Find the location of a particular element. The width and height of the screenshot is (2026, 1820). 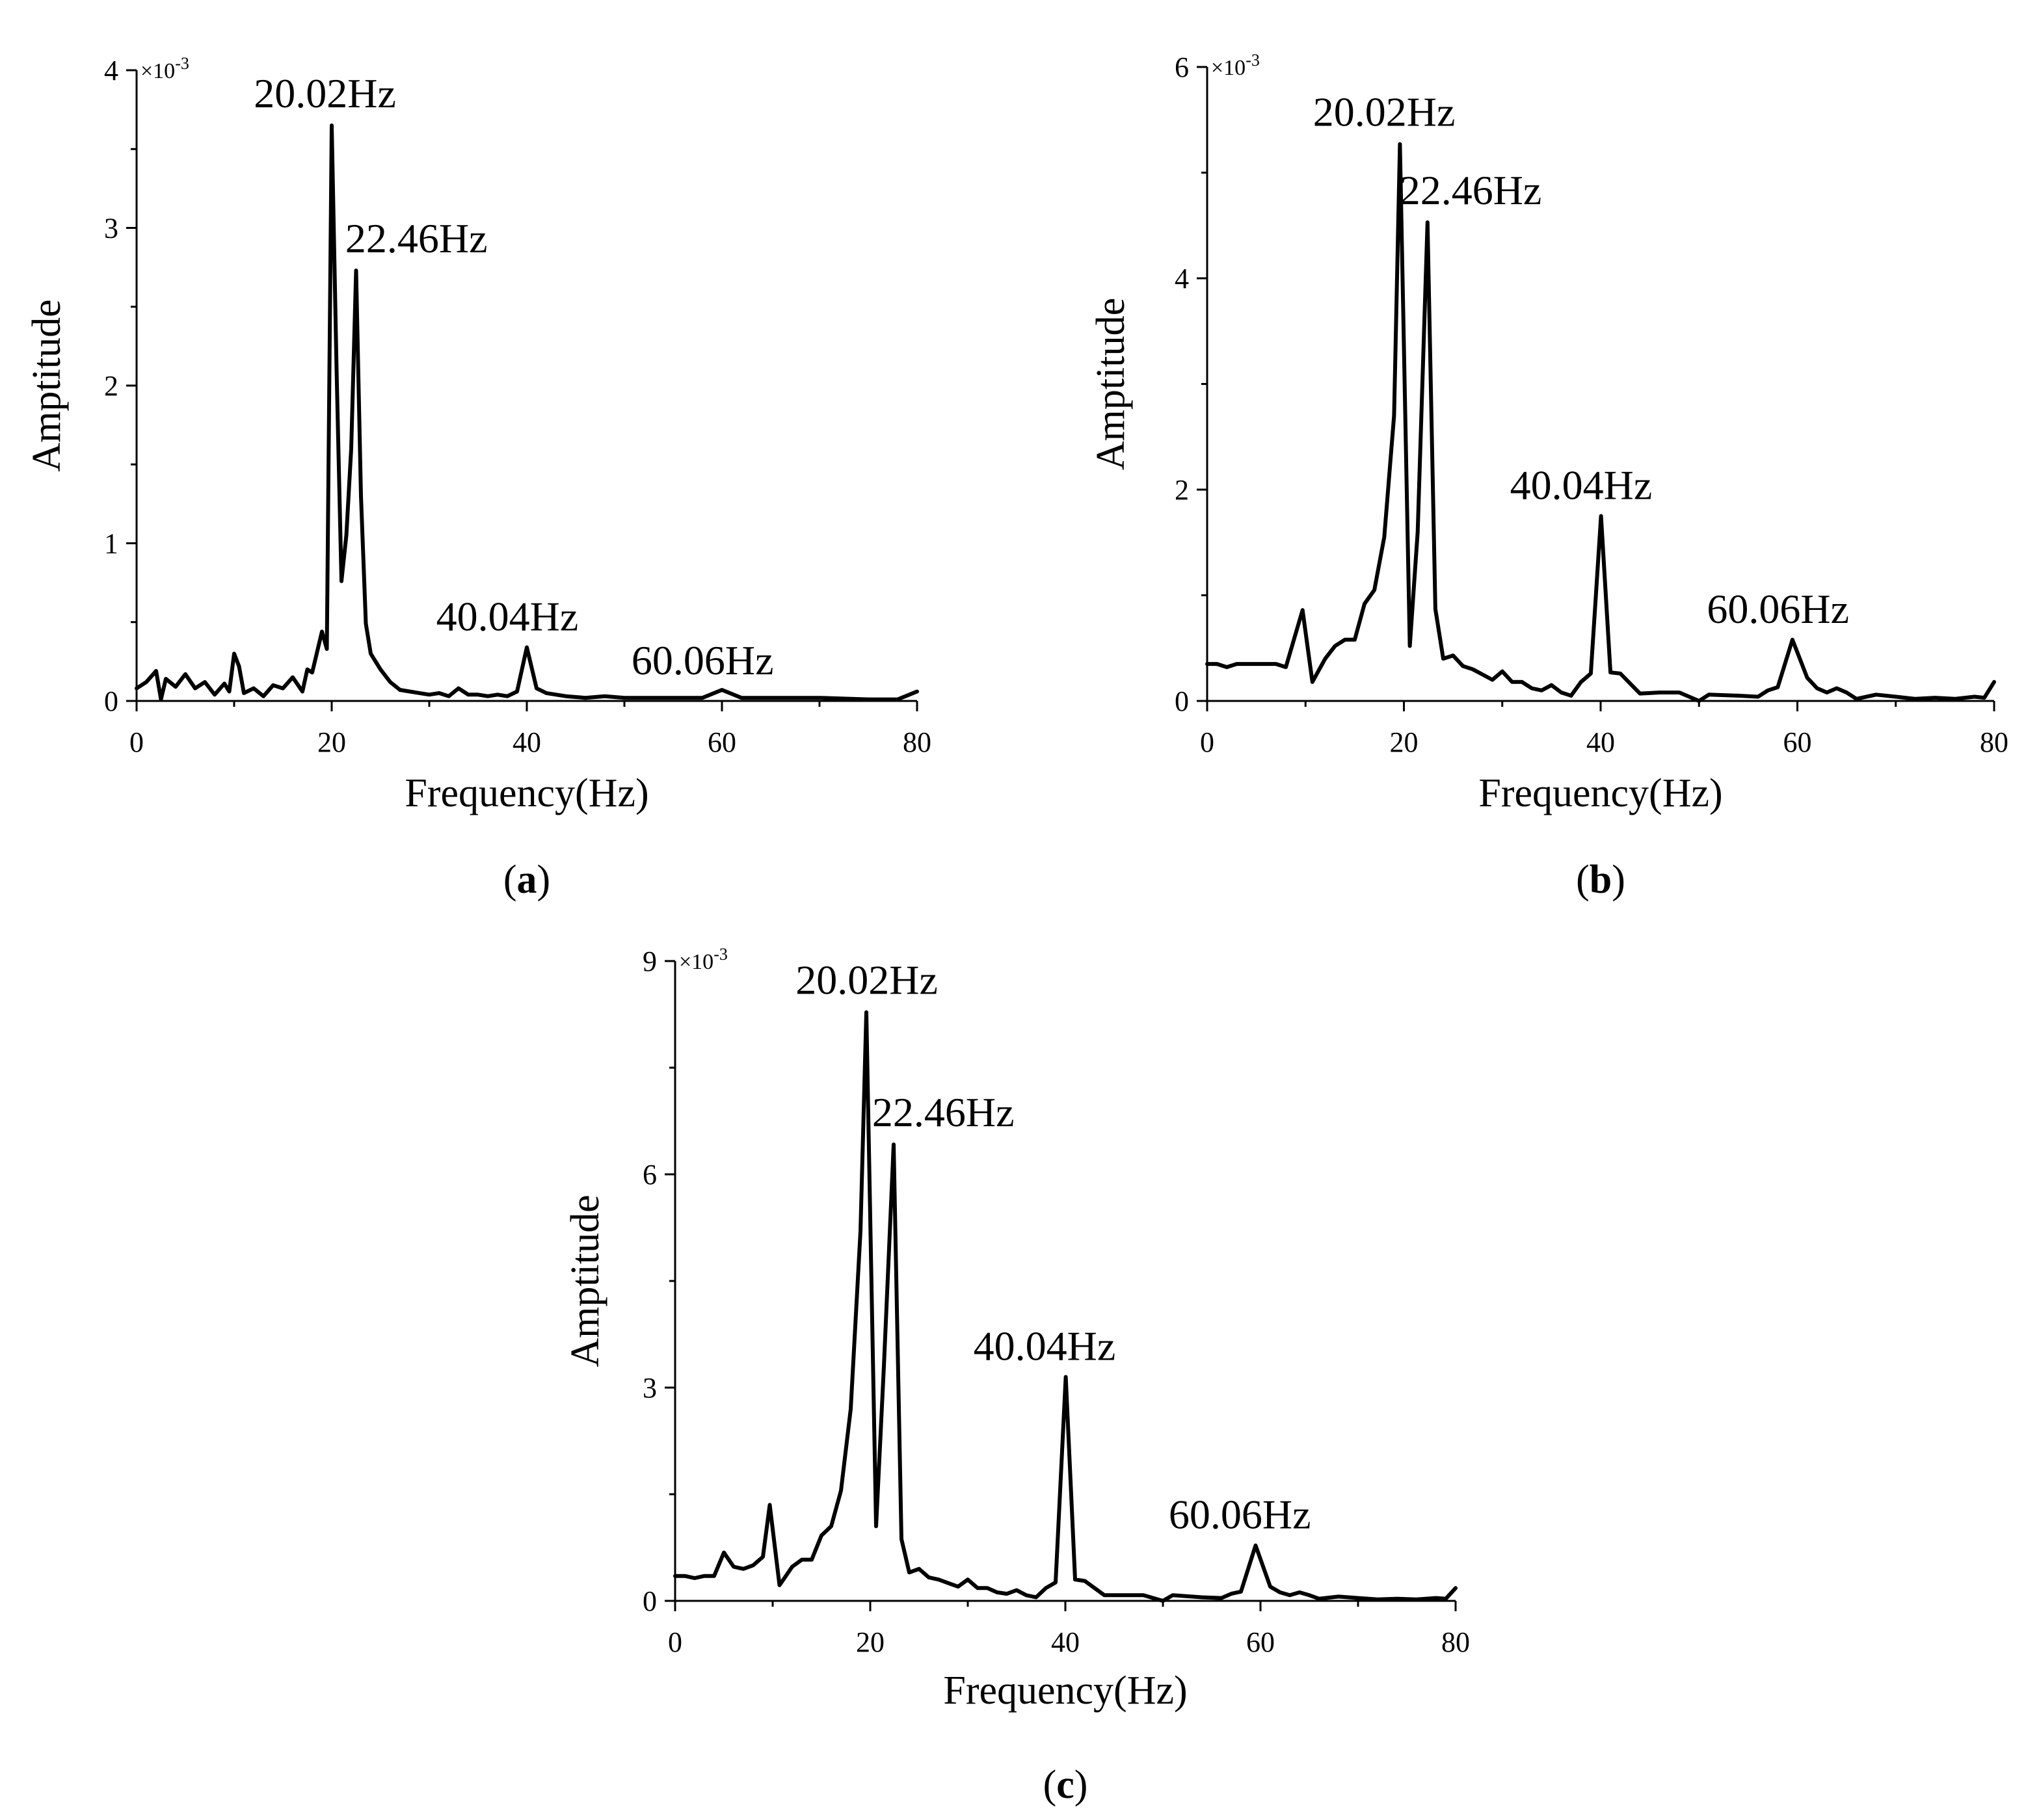

y-tick-label: 1 is located at coordinates (111, 544).